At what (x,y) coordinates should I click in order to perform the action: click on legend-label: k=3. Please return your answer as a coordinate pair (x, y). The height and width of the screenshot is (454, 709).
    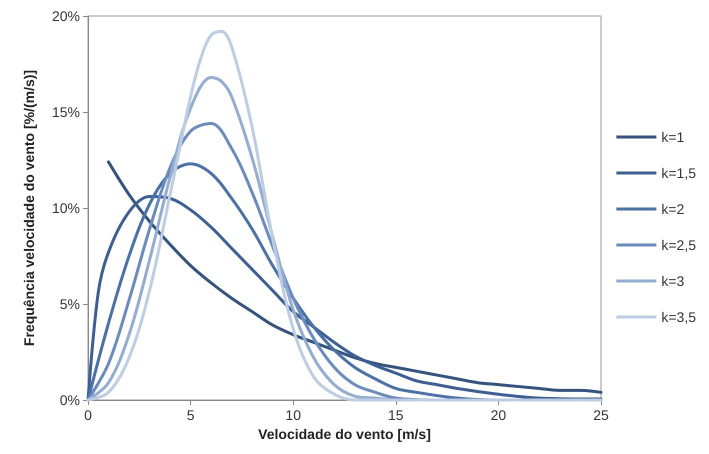
    Looking at the image, I should click on (673, 281).